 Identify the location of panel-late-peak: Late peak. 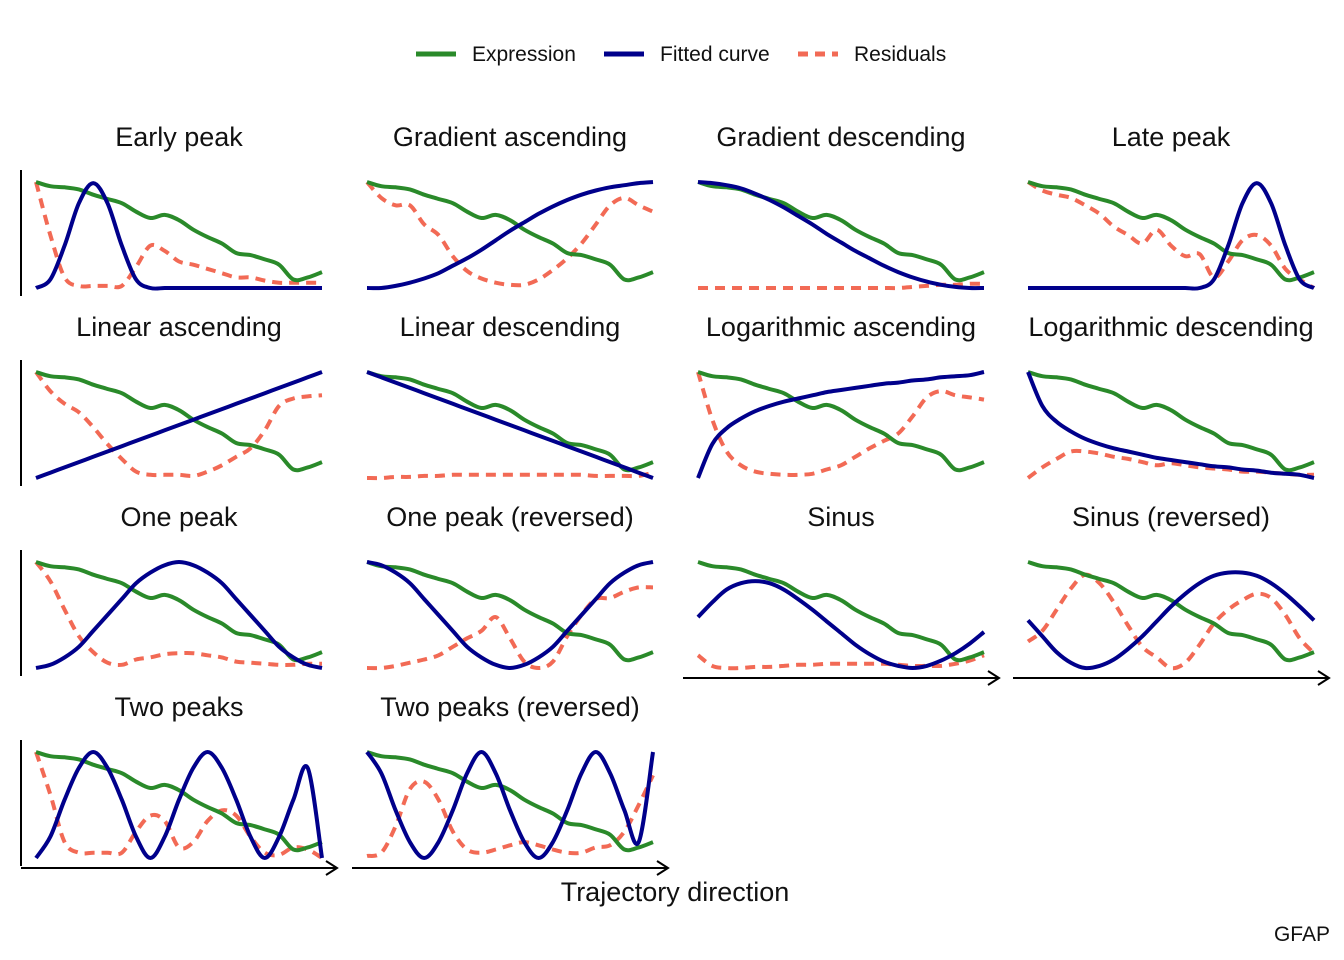
(1171, 206).